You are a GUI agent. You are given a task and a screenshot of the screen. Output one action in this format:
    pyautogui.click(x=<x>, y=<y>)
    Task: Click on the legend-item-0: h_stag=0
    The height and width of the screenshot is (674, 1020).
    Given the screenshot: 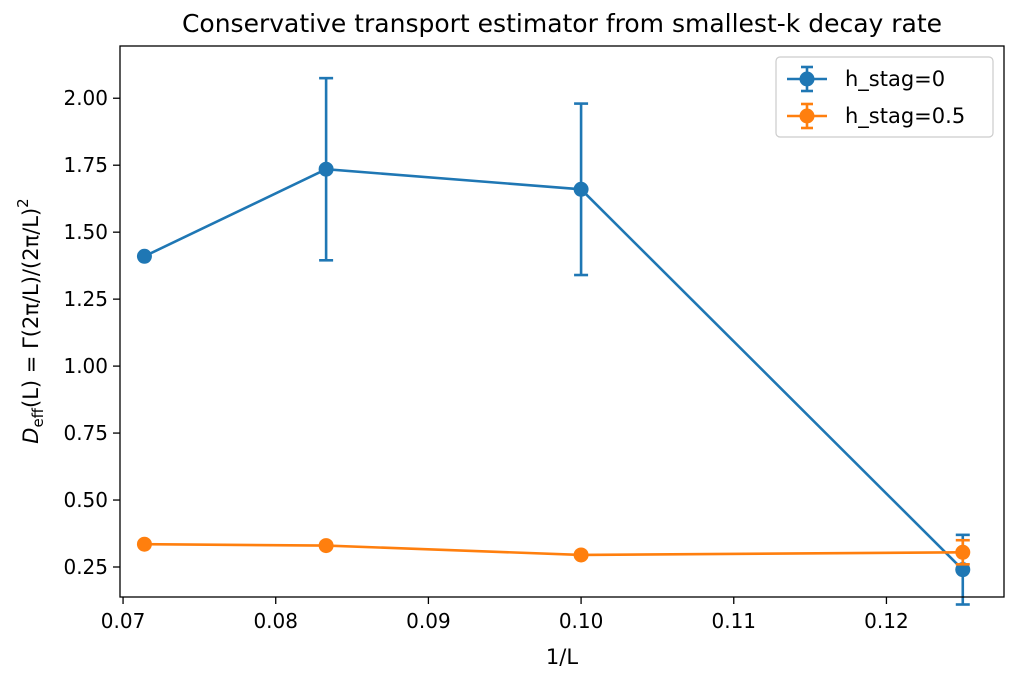 What is the action you would take?
    pyautogui.click(x=866, y=79)
    